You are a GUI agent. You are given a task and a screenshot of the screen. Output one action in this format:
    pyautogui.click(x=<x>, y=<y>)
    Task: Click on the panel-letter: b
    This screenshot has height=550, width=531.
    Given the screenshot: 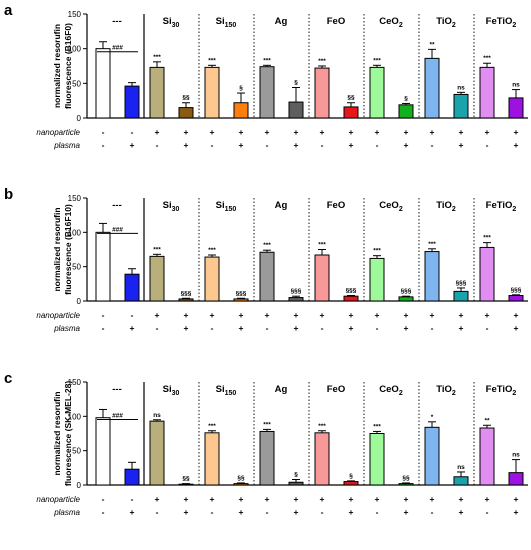 What is the action you would take?
    pyautogui.click(x=8, y=194)
    